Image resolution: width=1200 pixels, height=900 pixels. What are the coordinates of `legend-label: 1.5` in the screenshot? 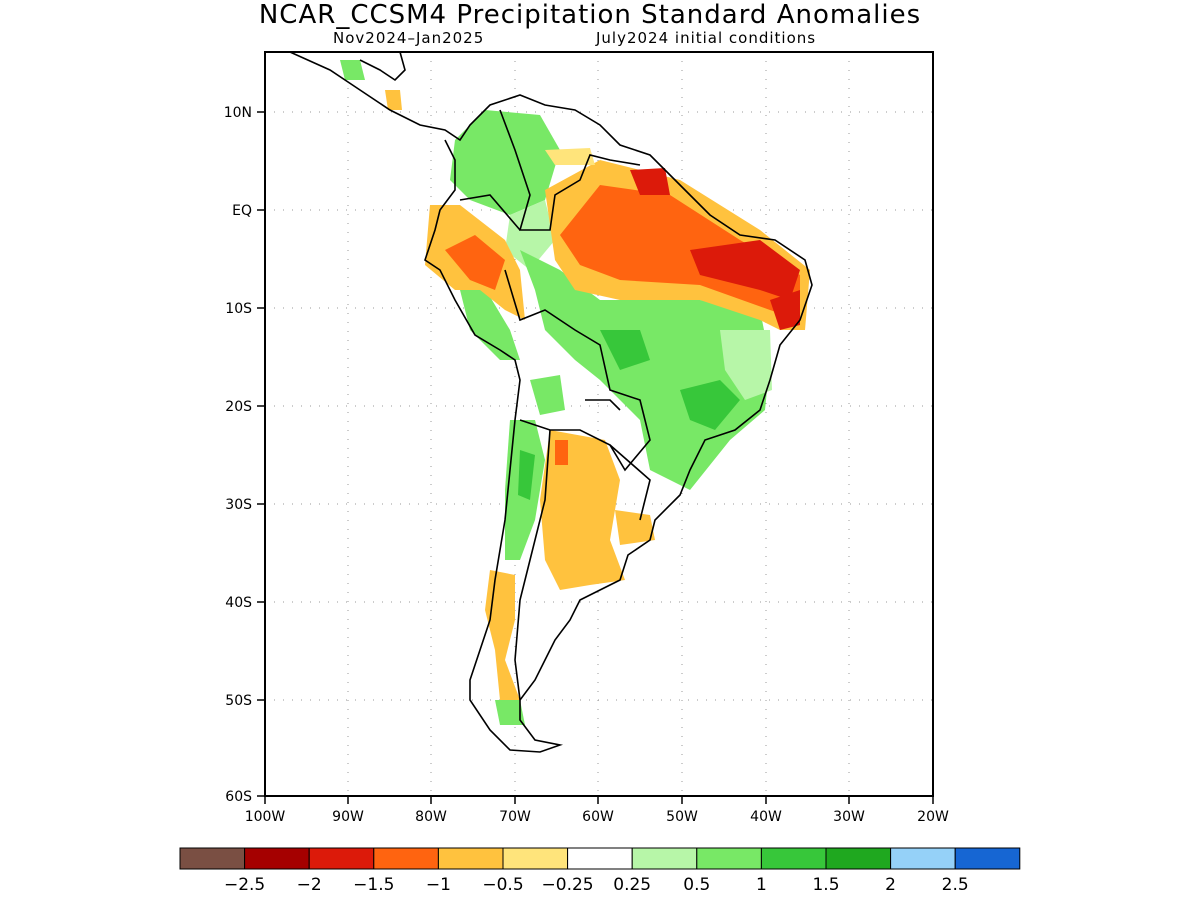 It's located at (825, 885).